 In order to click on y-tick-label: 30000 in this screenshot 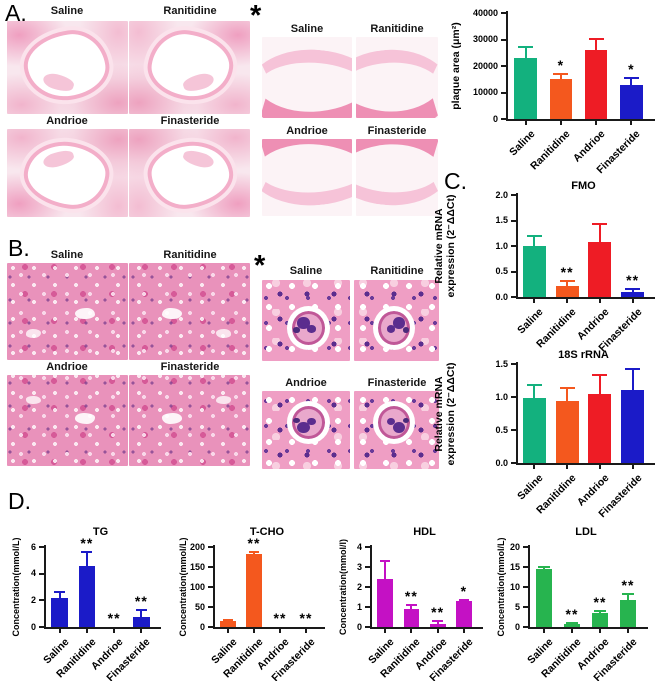, I will do `click(485, 39)`.